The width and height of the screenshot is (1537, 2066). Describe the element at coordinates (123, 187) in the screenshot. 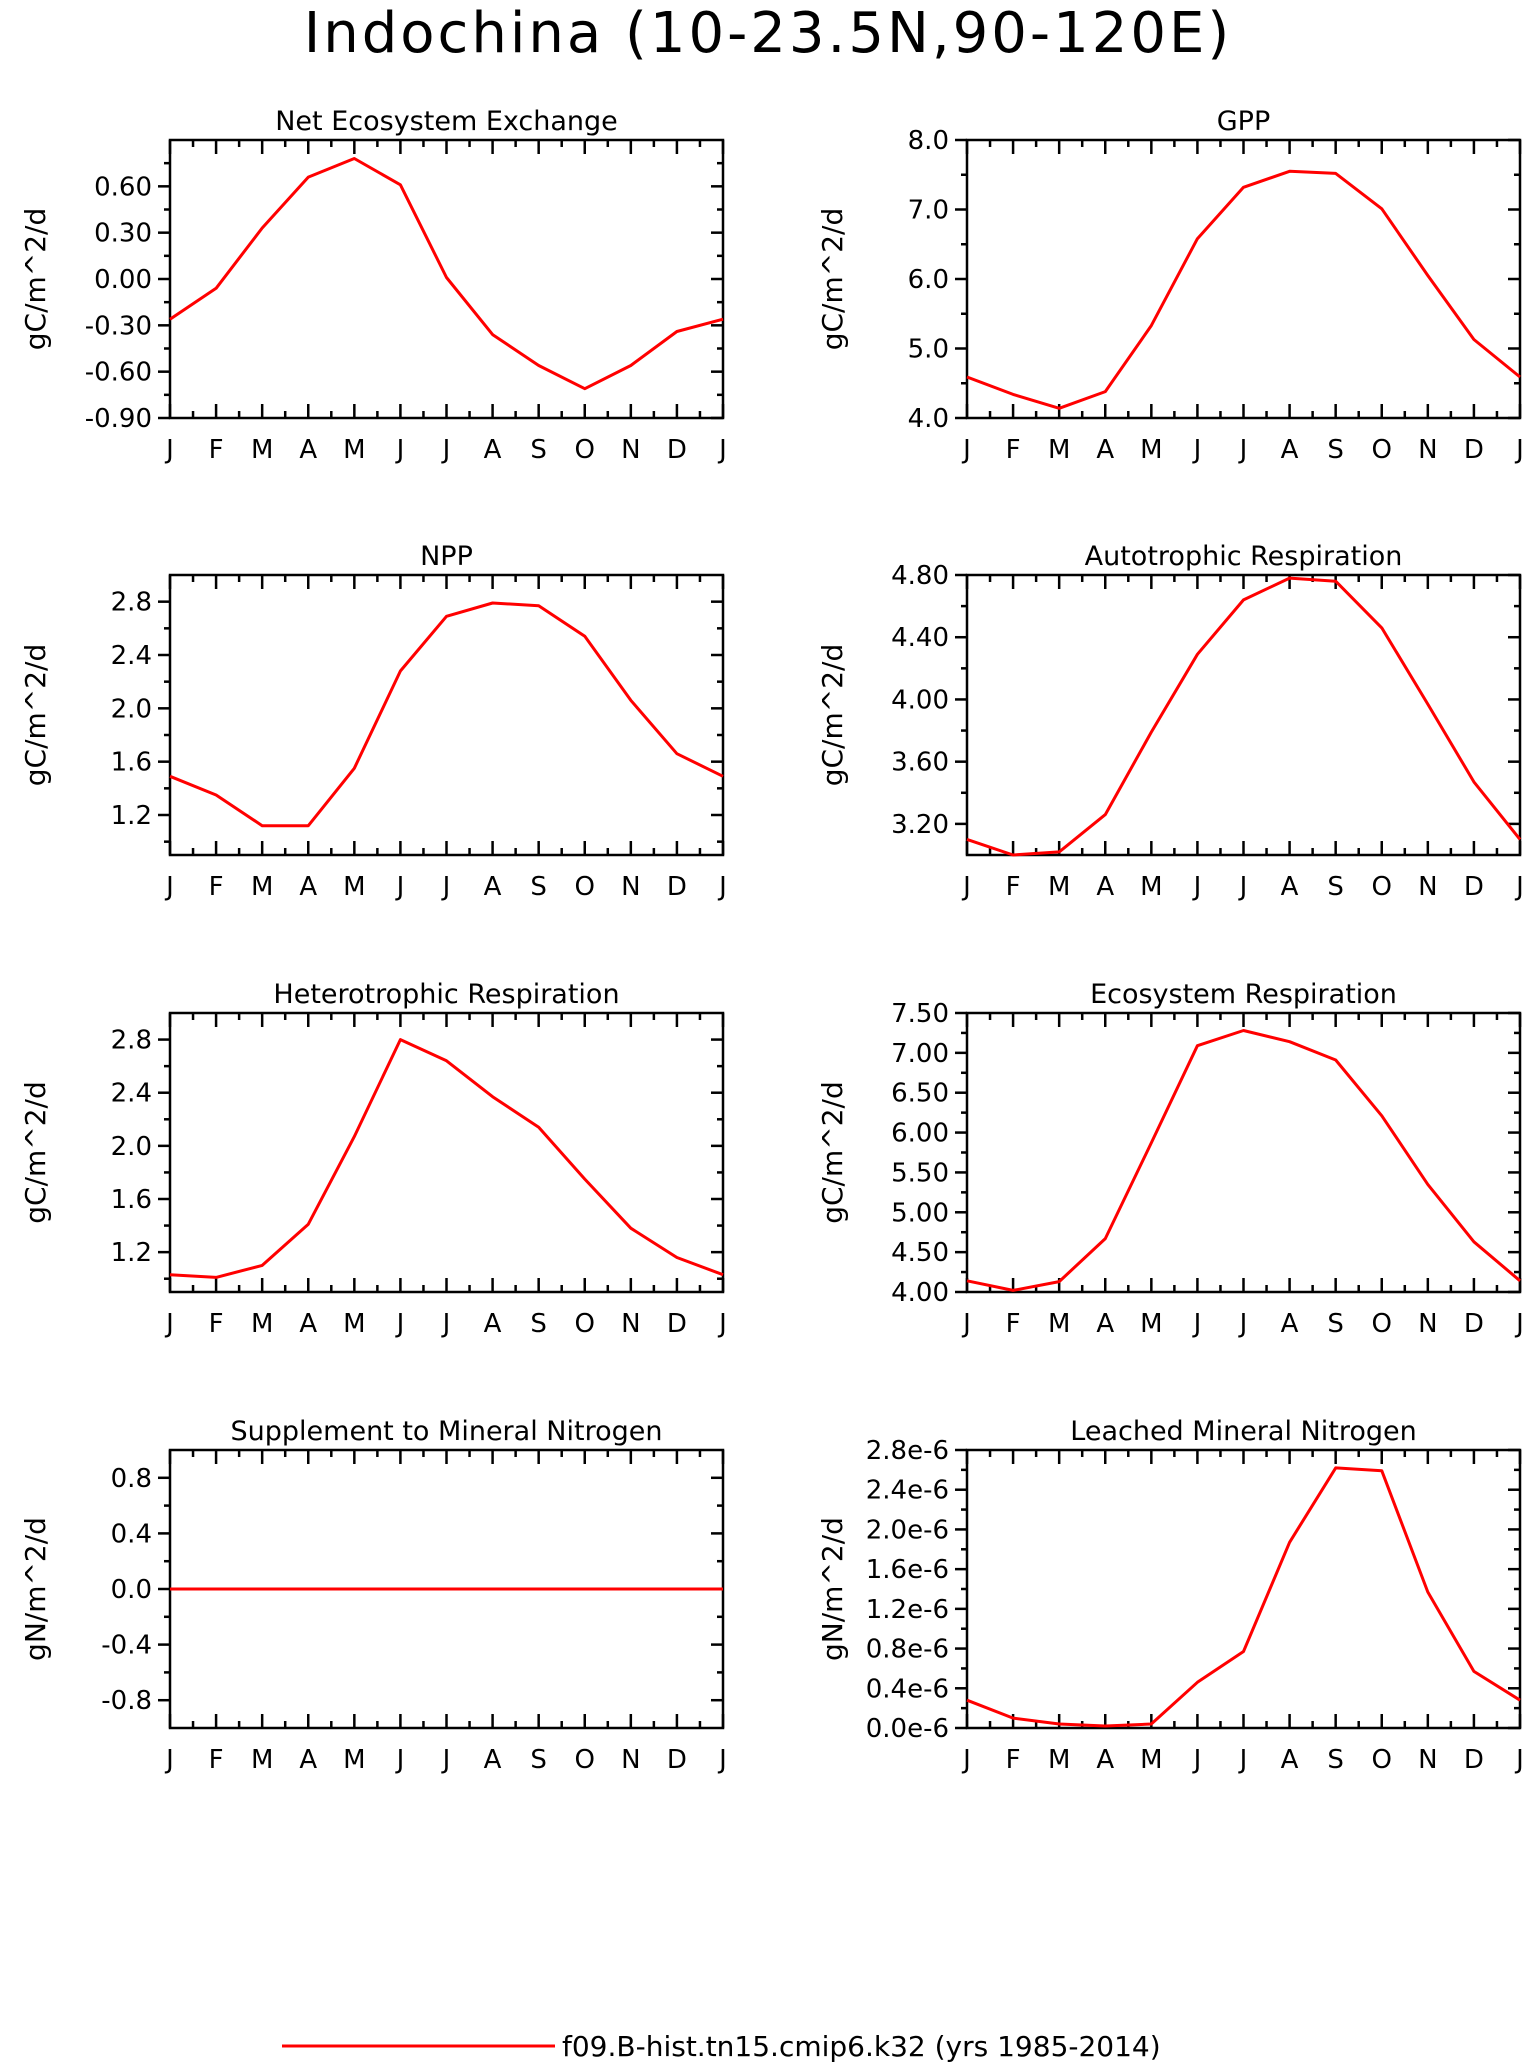

I see `y-tick-label: 0.60` at that location.